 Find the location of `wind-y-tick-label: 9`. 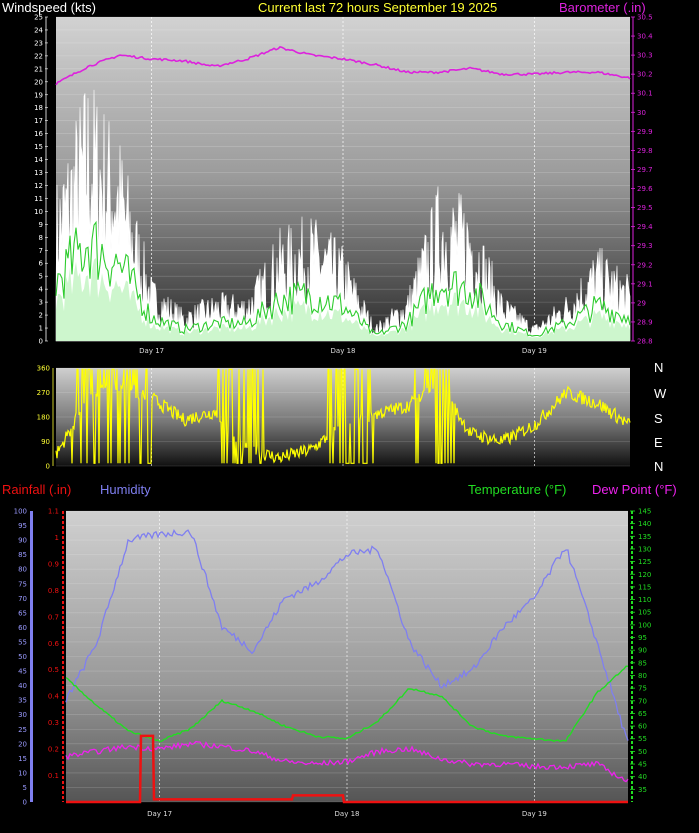

wind-y-tick-label: 9 is located at coordinates (41, 225).